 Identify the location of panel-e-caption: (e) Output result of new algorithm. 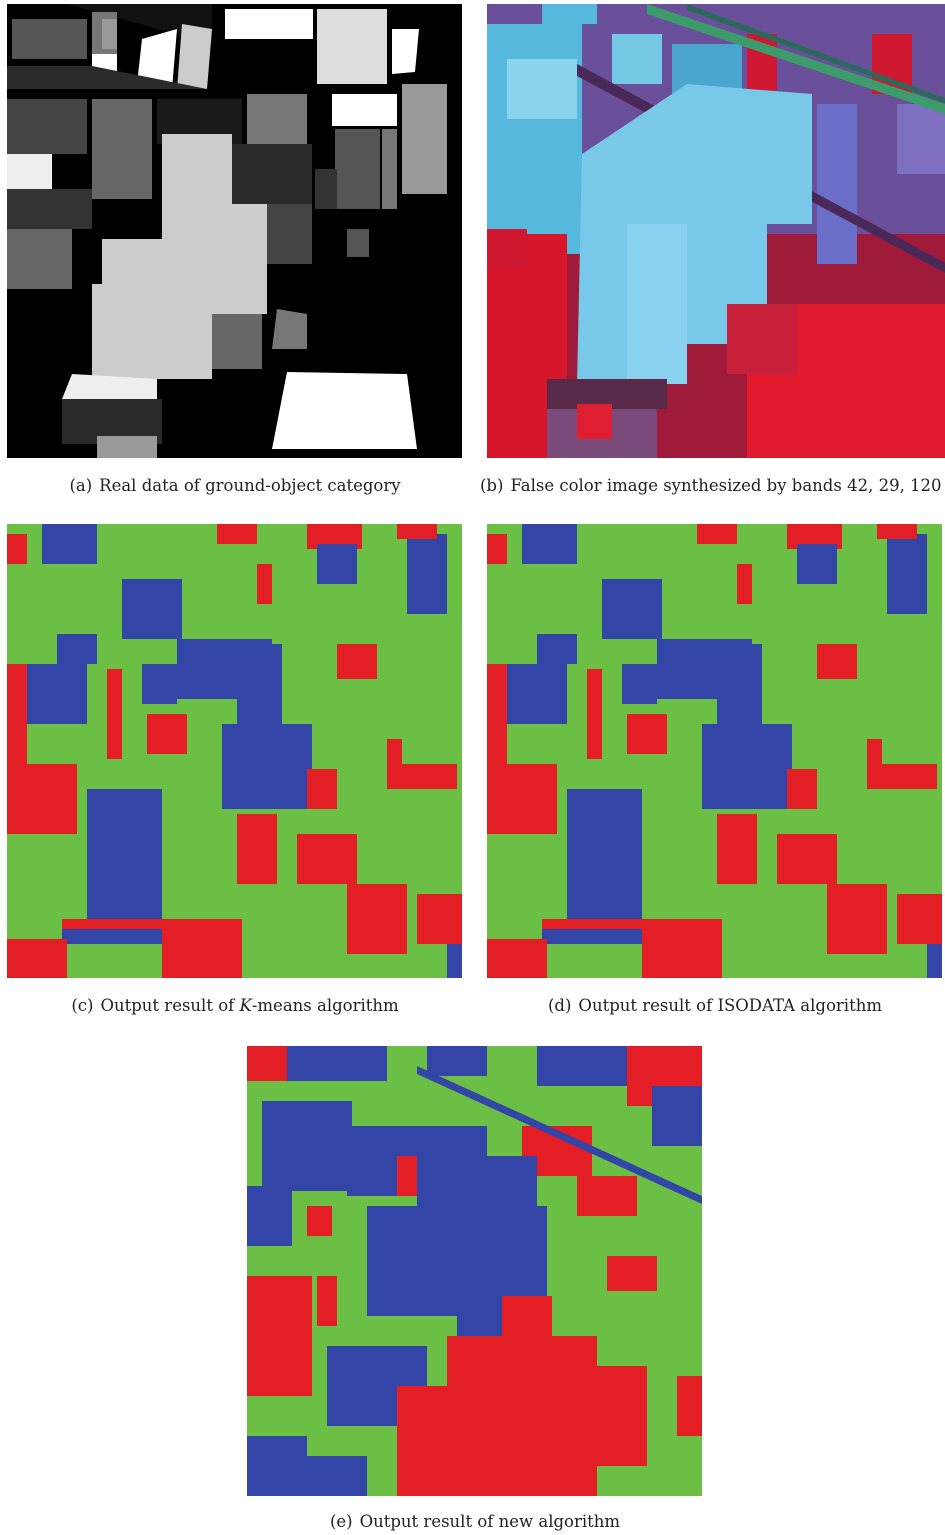
(475, 1521).